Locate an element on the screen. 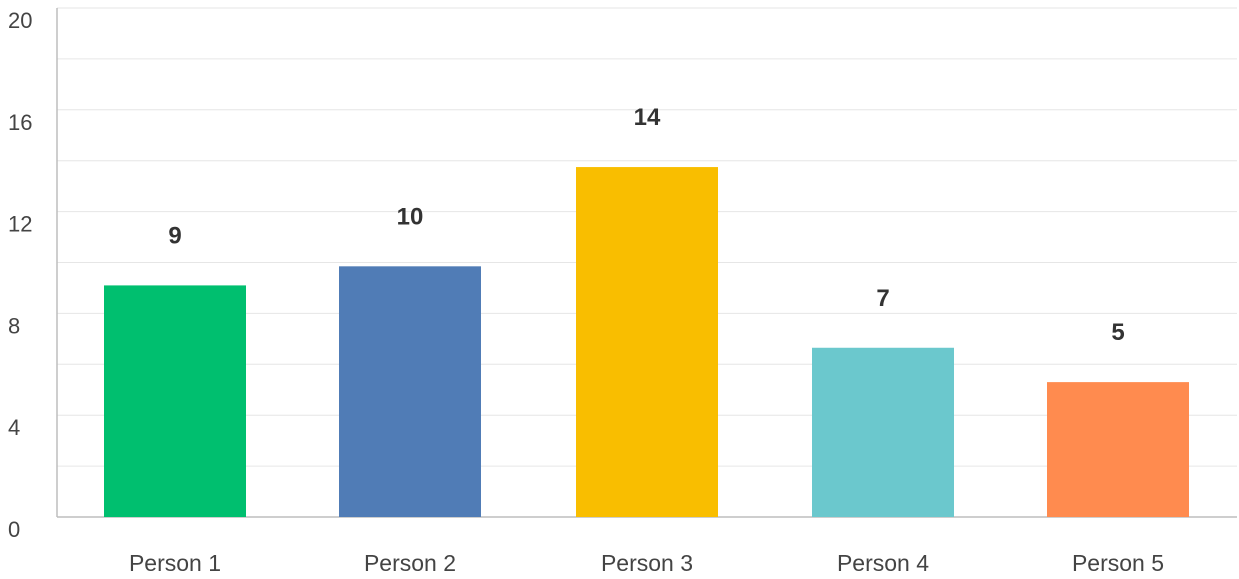 Image resolution: width=1239 pixels, height=579 pixels. y-tick-label: 20 is located at coordinates (20, 20).